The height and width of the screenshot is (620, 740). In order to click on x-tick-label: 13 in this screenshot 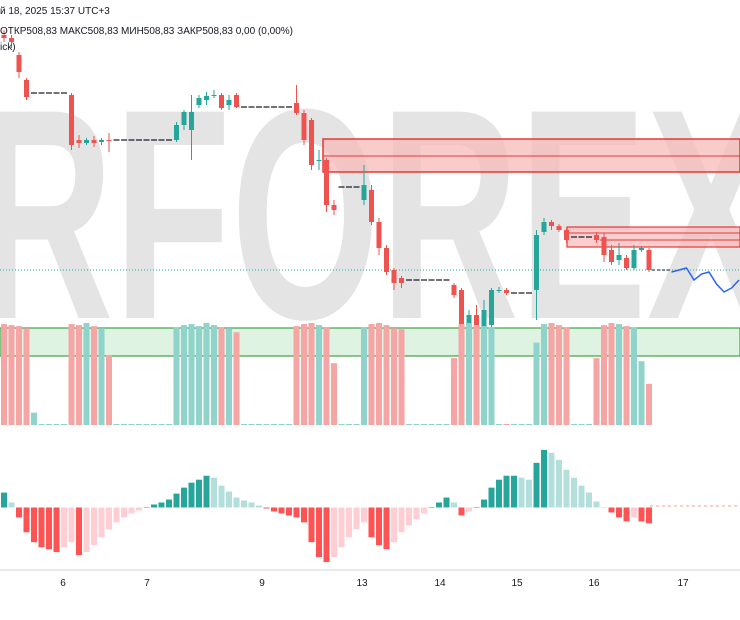, I will do `click(362, 583)`.